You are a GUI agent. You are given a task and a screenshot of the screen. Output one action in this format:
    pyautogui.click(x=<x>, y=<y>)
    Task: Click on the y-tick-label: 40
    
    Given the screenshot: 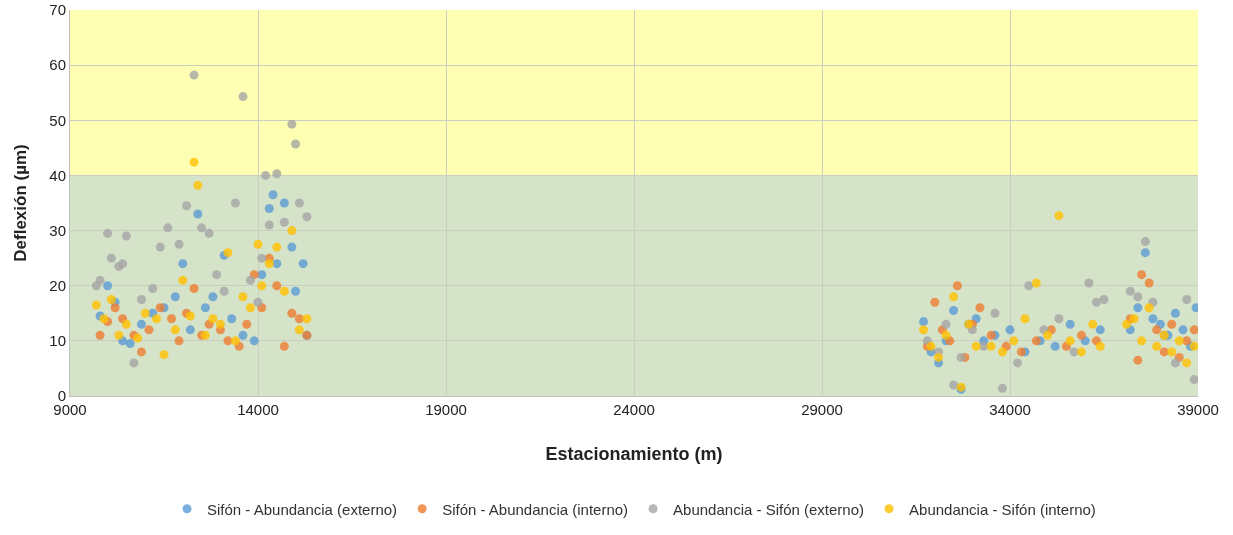 What is the action you would take?
    pyautogui.click(x=57, y=175)
    